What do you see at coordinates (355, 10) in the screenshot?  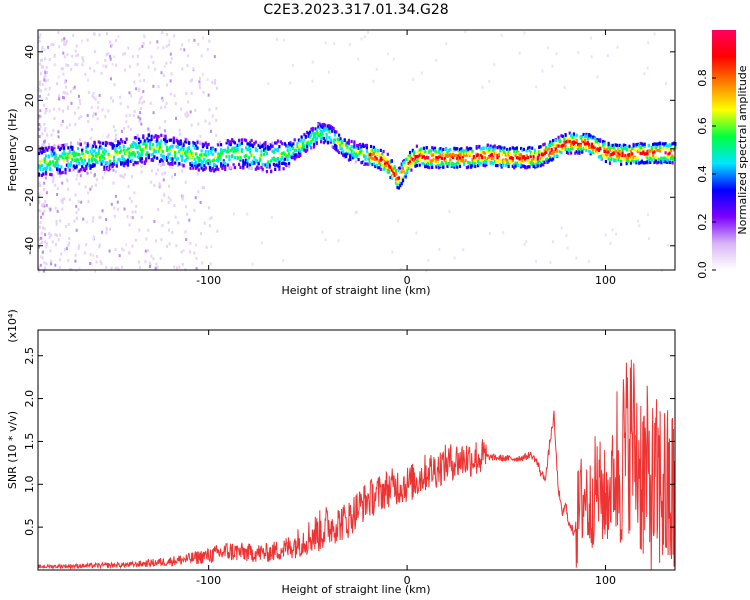 I see `figure-title: C2E3.2023.317.01.34.G28` at bounding box center [355, 10].